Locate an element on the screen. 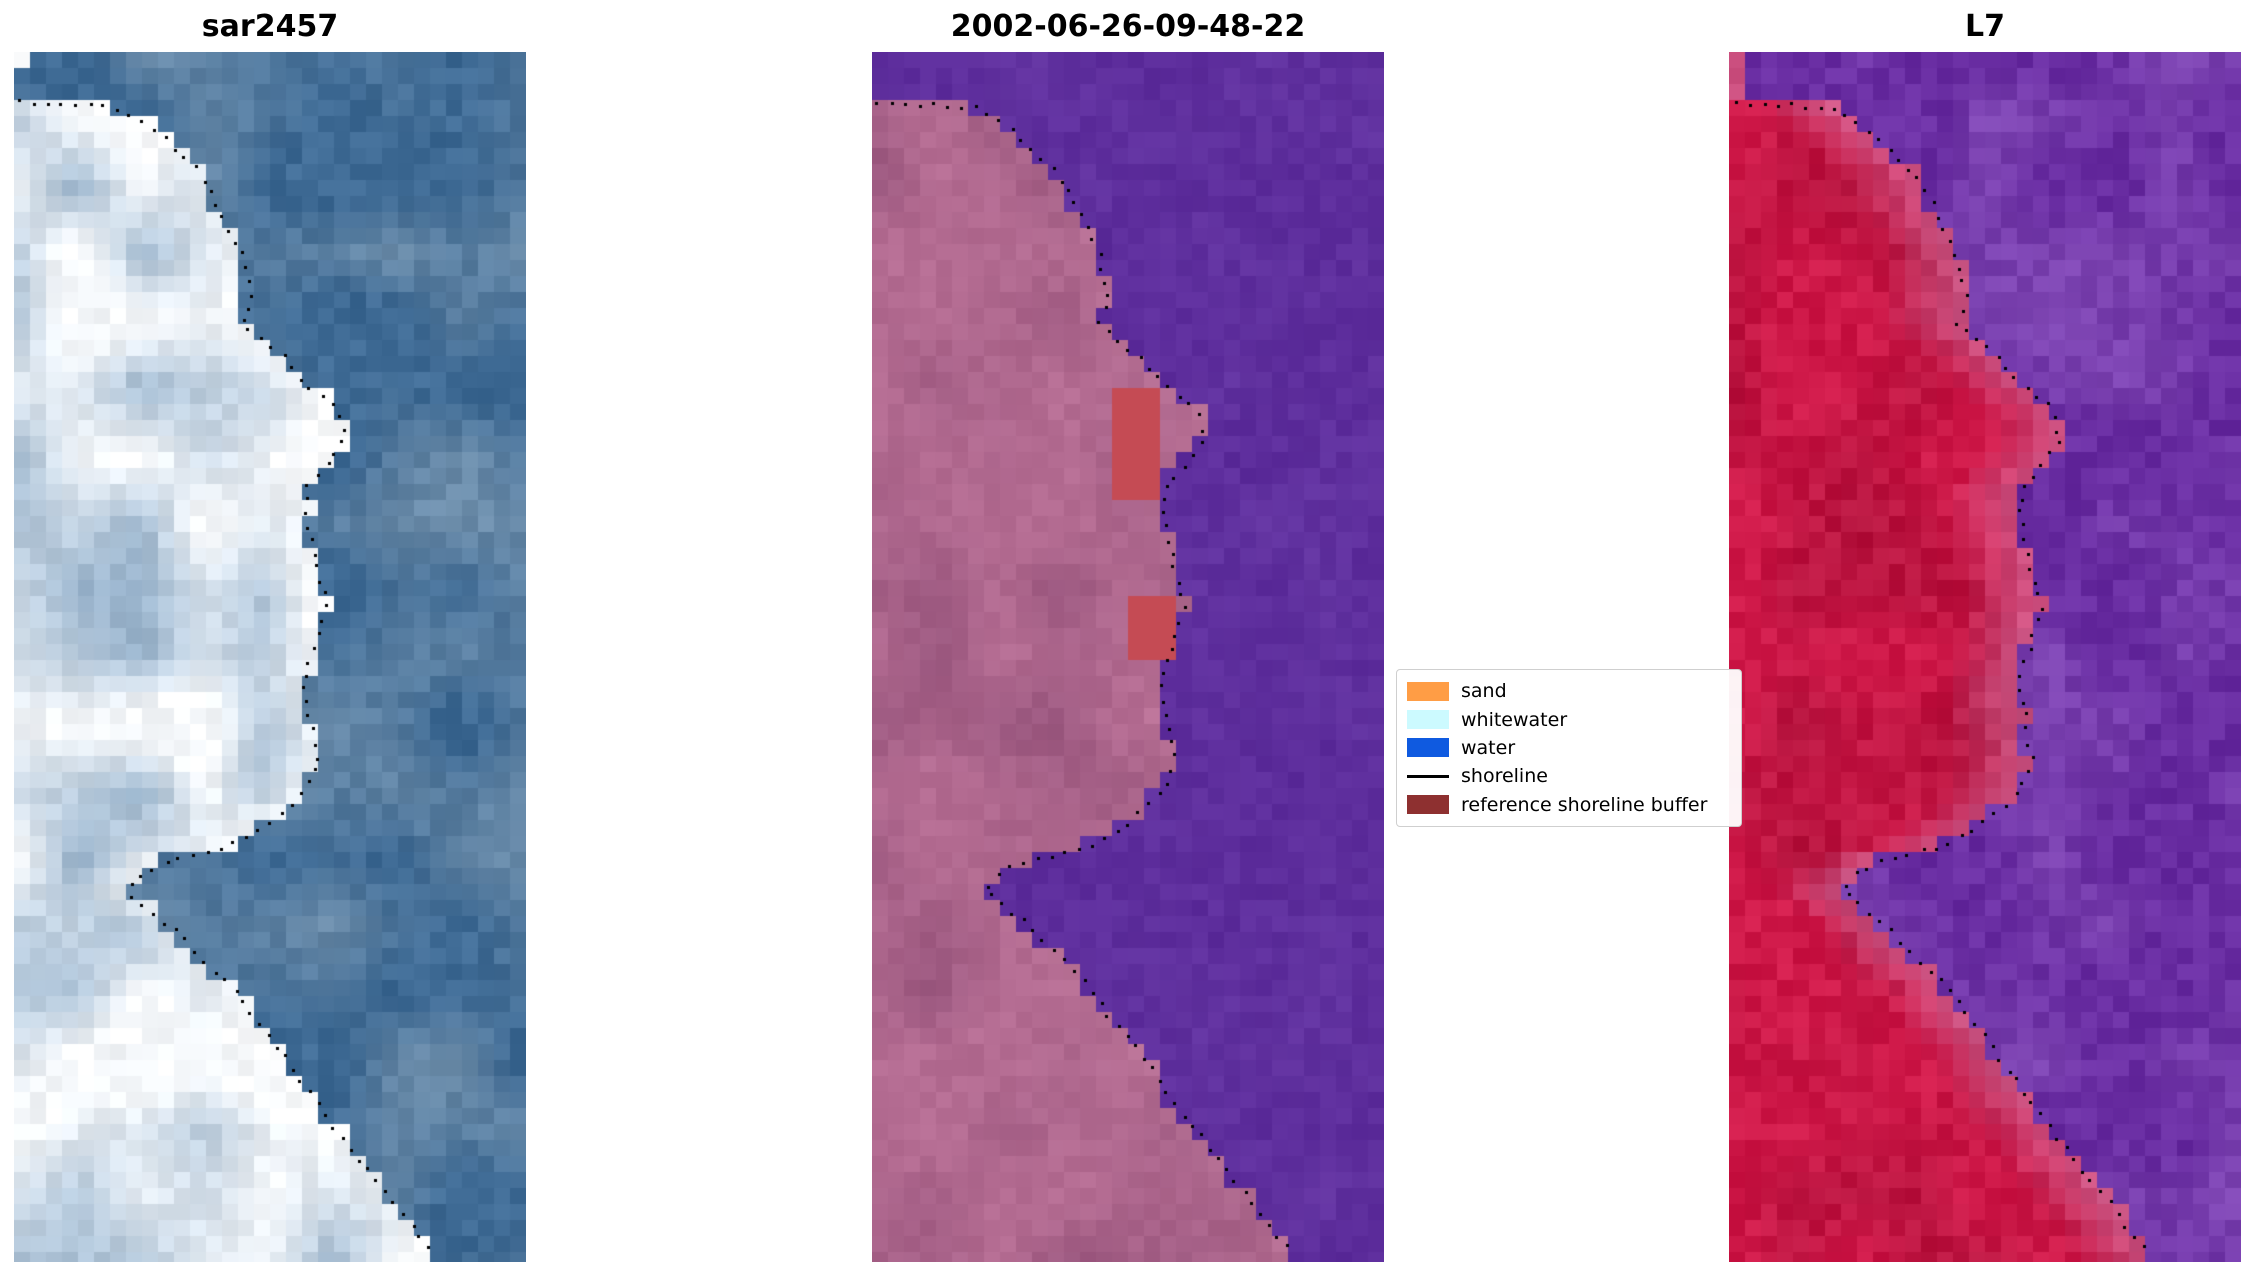 The height and width of the screenshot is (1283, 2256). legend-label-whitewater: whitewater is located at coordinates (1514, 719).